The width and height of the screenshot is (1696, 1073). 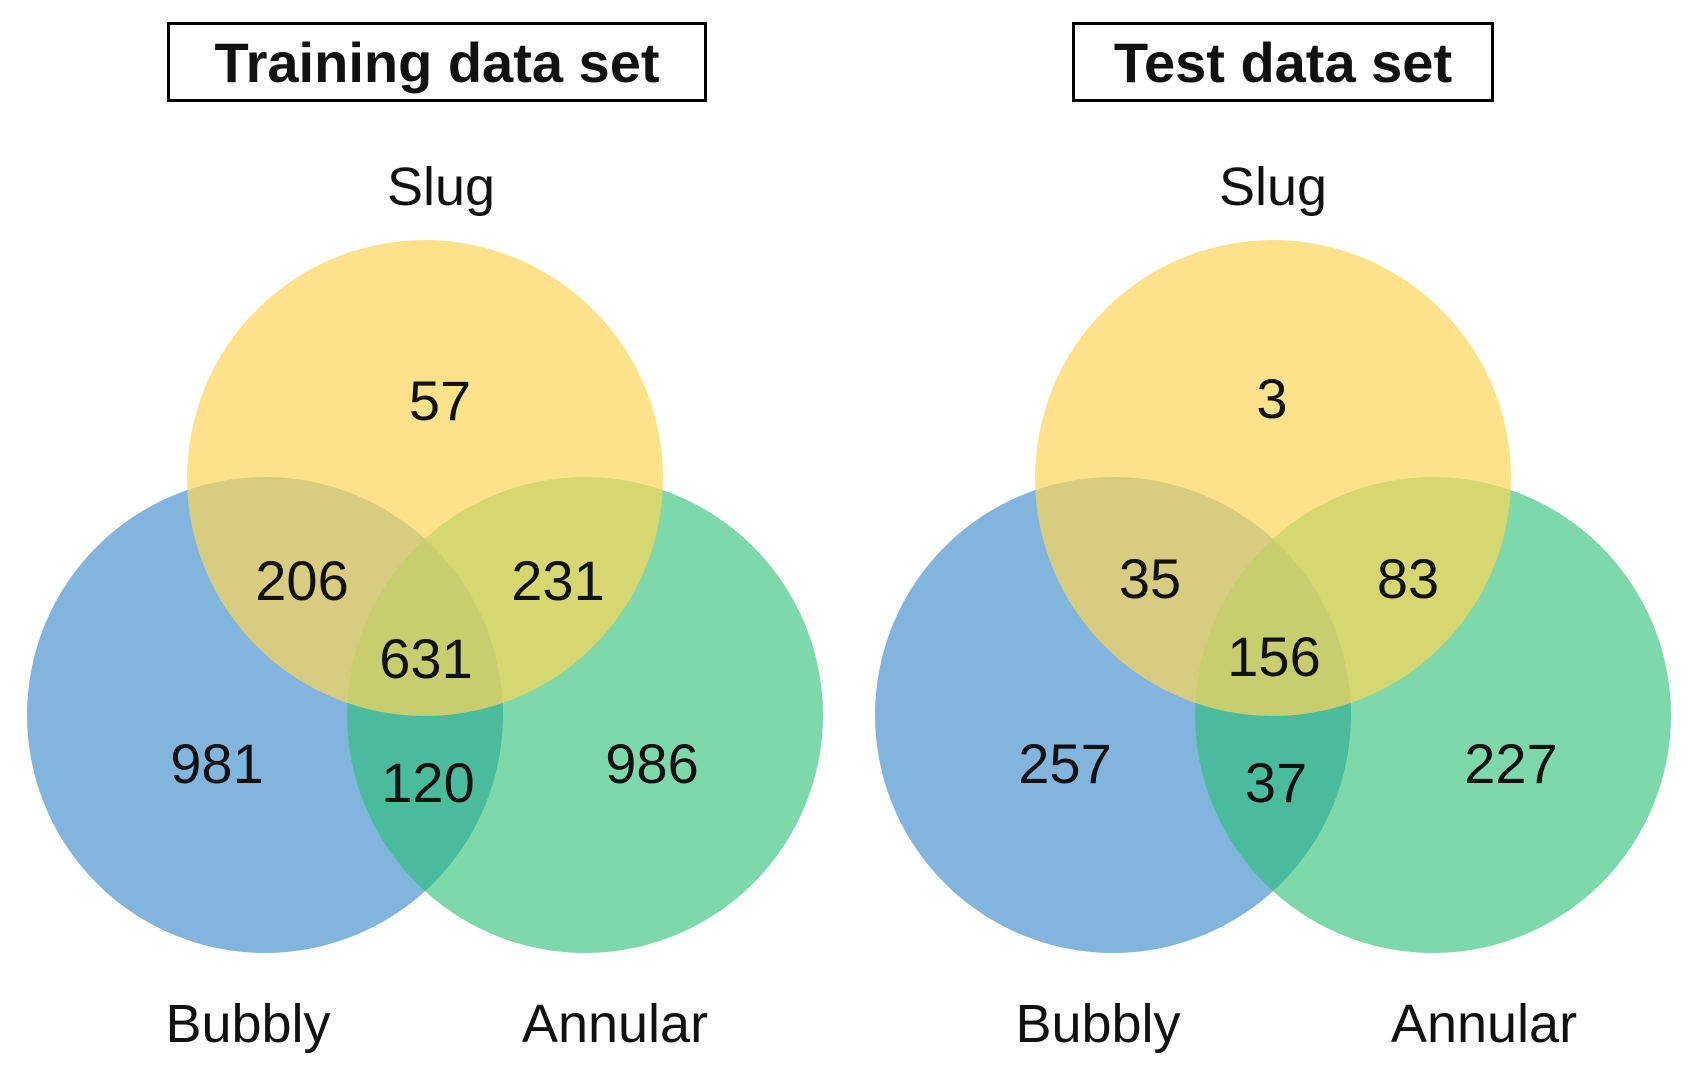 I want to click on count-bubbly-only: 257, so click(x=1064, y=763).